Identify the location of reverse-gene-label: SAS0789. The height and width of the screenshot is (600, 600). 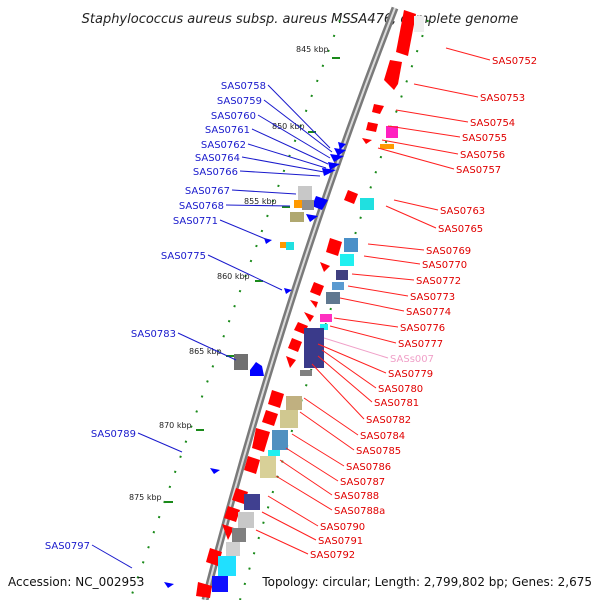
(113, 434).